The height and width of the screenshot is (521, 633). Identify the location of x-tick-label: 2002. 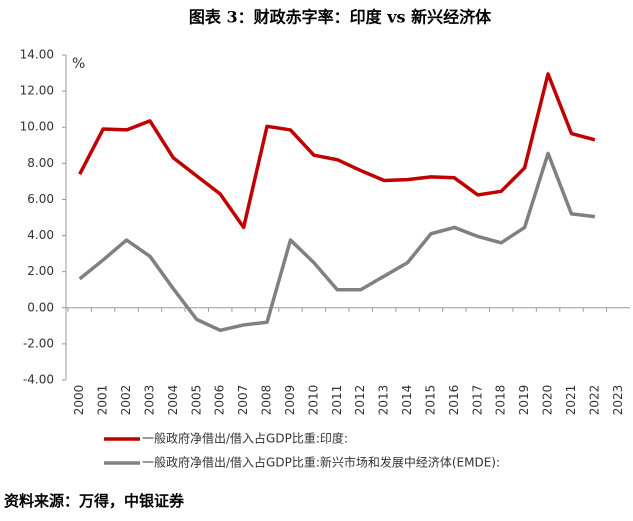
(126, 400).